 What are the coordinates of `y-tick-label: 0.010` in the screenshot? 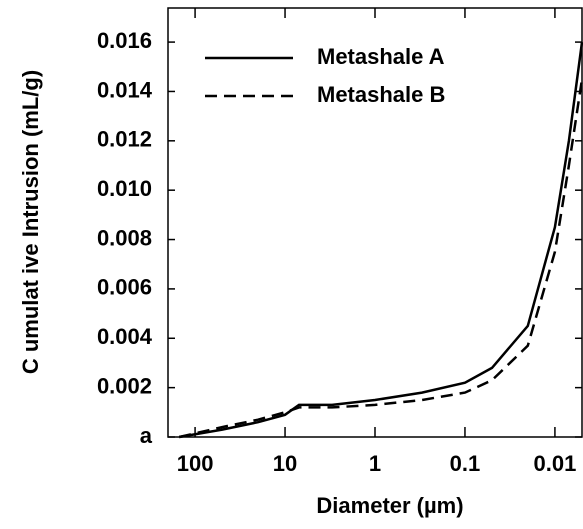 It's located at (124, 188).